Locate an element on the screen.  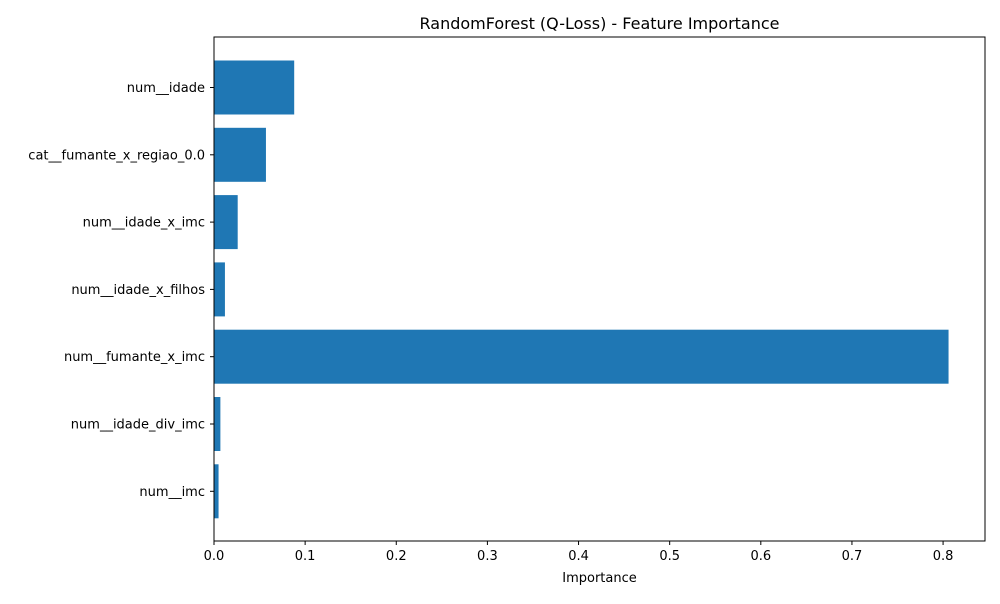
y-tick-label: cat__fumante_x_regiao_0.0 is located at coordinates (116, 155).